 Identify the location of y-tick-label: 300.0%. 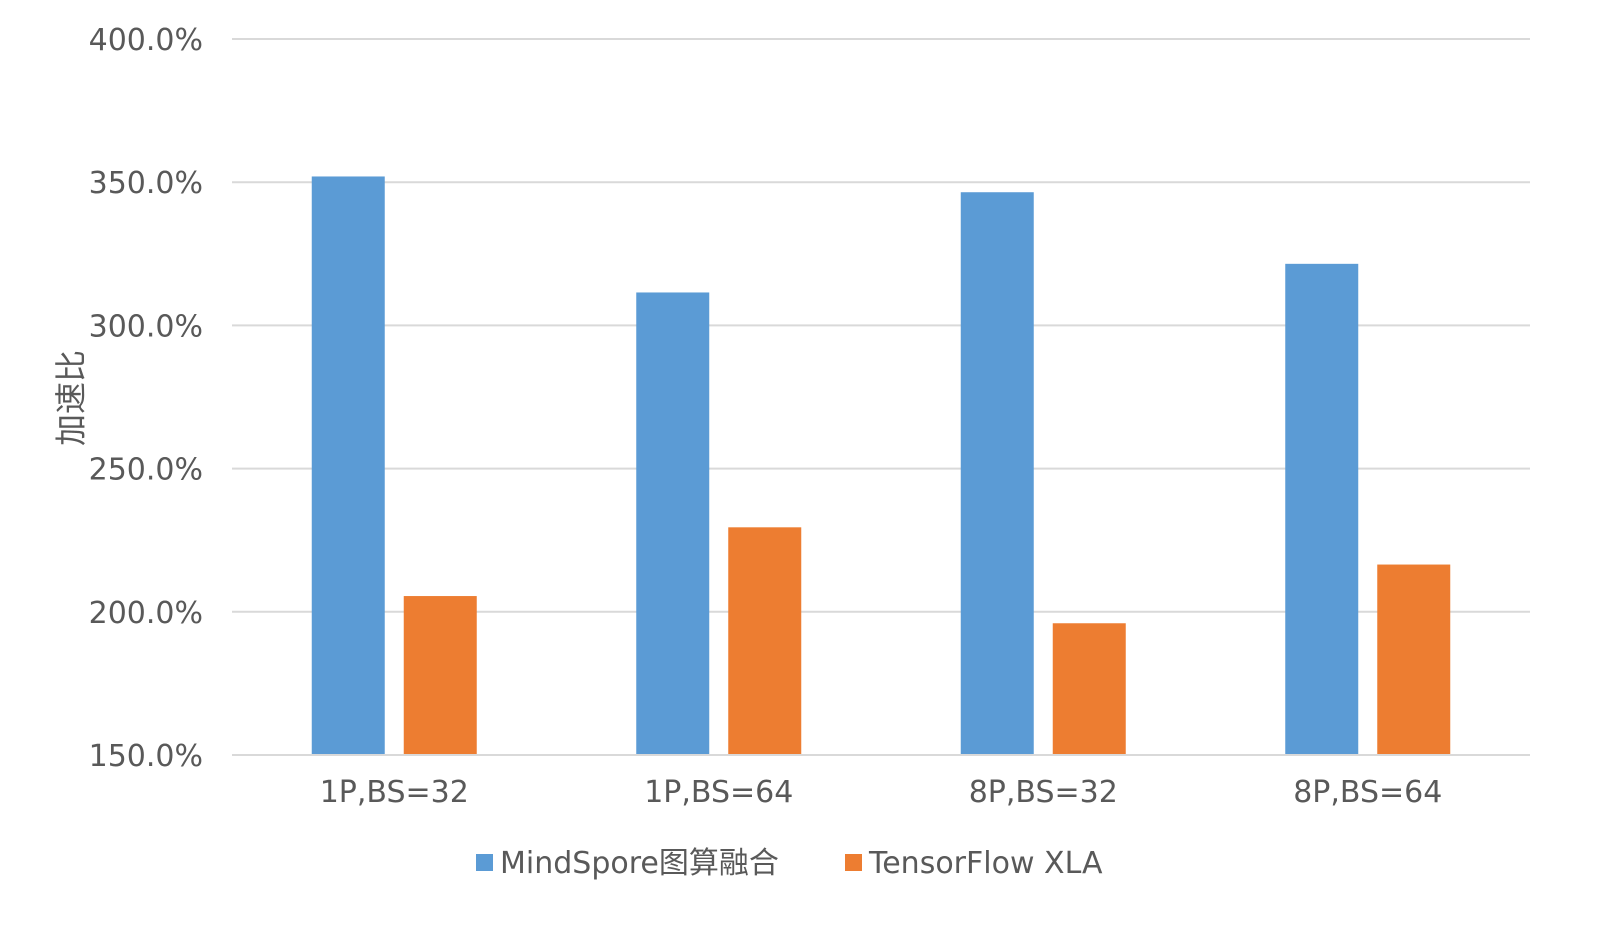
(146, 326).